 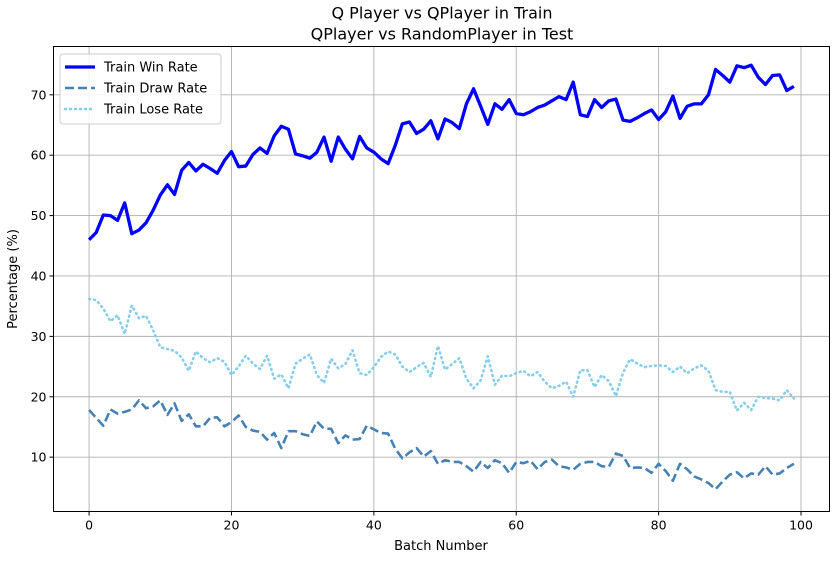 I want to click on x-axis-label: Batch Number, so click(x=441, y=546).